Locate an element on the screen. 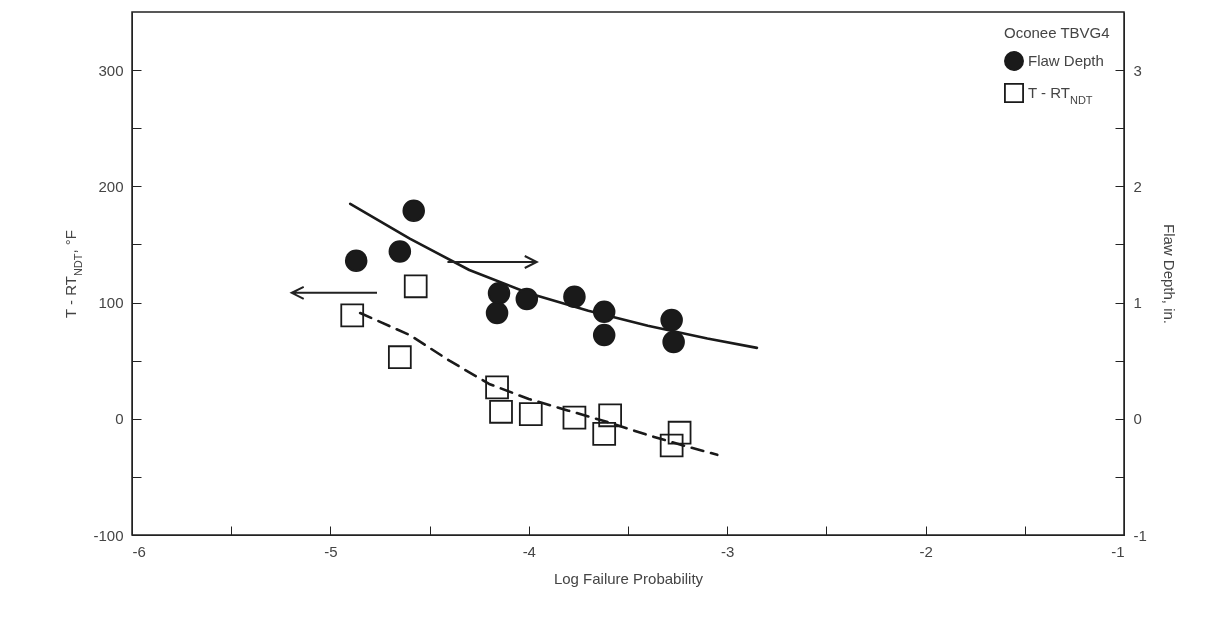  y2-tick-label: 0 is located at coordinates (1137, 419).